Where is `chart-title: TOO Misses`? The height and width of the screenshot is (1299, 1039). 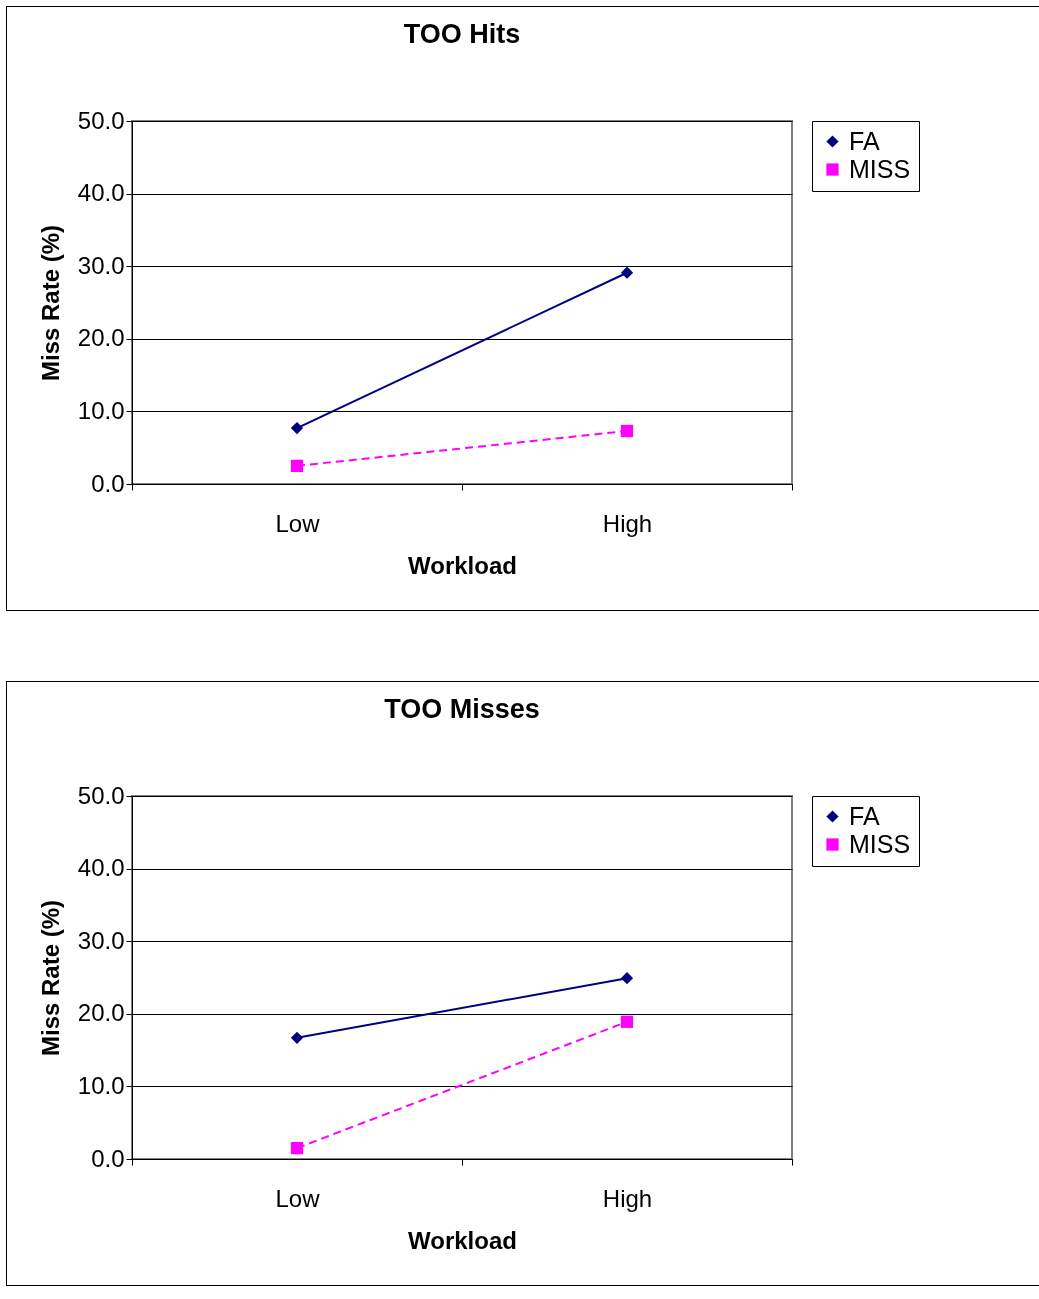
chart-title: TOO Misses is located at coordinates (462, 709).